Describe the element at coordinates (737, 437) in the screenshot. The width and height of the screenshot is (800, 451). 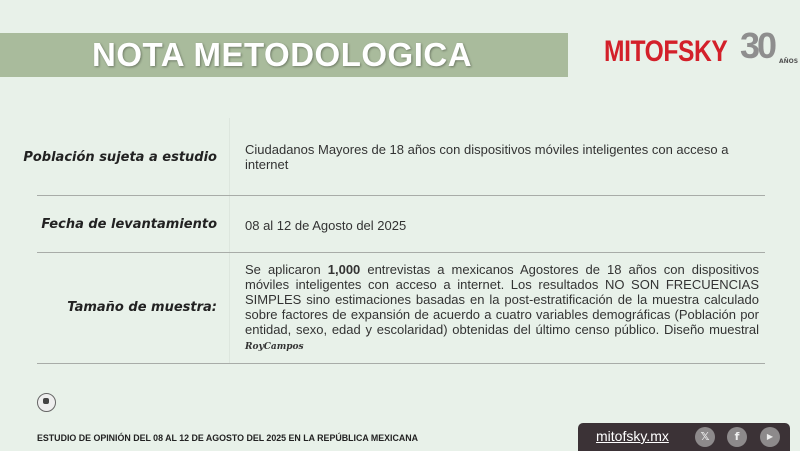
I see `facebook-icon: f` at that location.